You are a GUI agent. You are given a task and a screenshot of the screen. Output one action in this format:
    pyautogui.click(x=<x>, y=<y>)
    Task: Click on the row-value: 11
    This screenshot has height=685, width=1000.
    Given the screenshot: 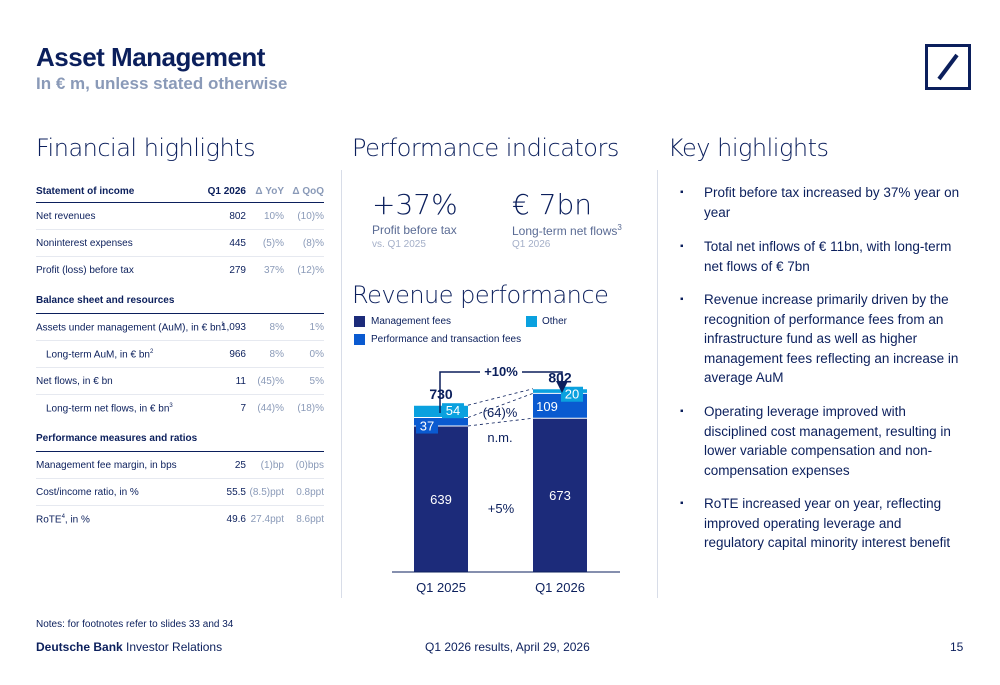 What is the action you would take?
    pyautogui.click(x=240, y=381)
    